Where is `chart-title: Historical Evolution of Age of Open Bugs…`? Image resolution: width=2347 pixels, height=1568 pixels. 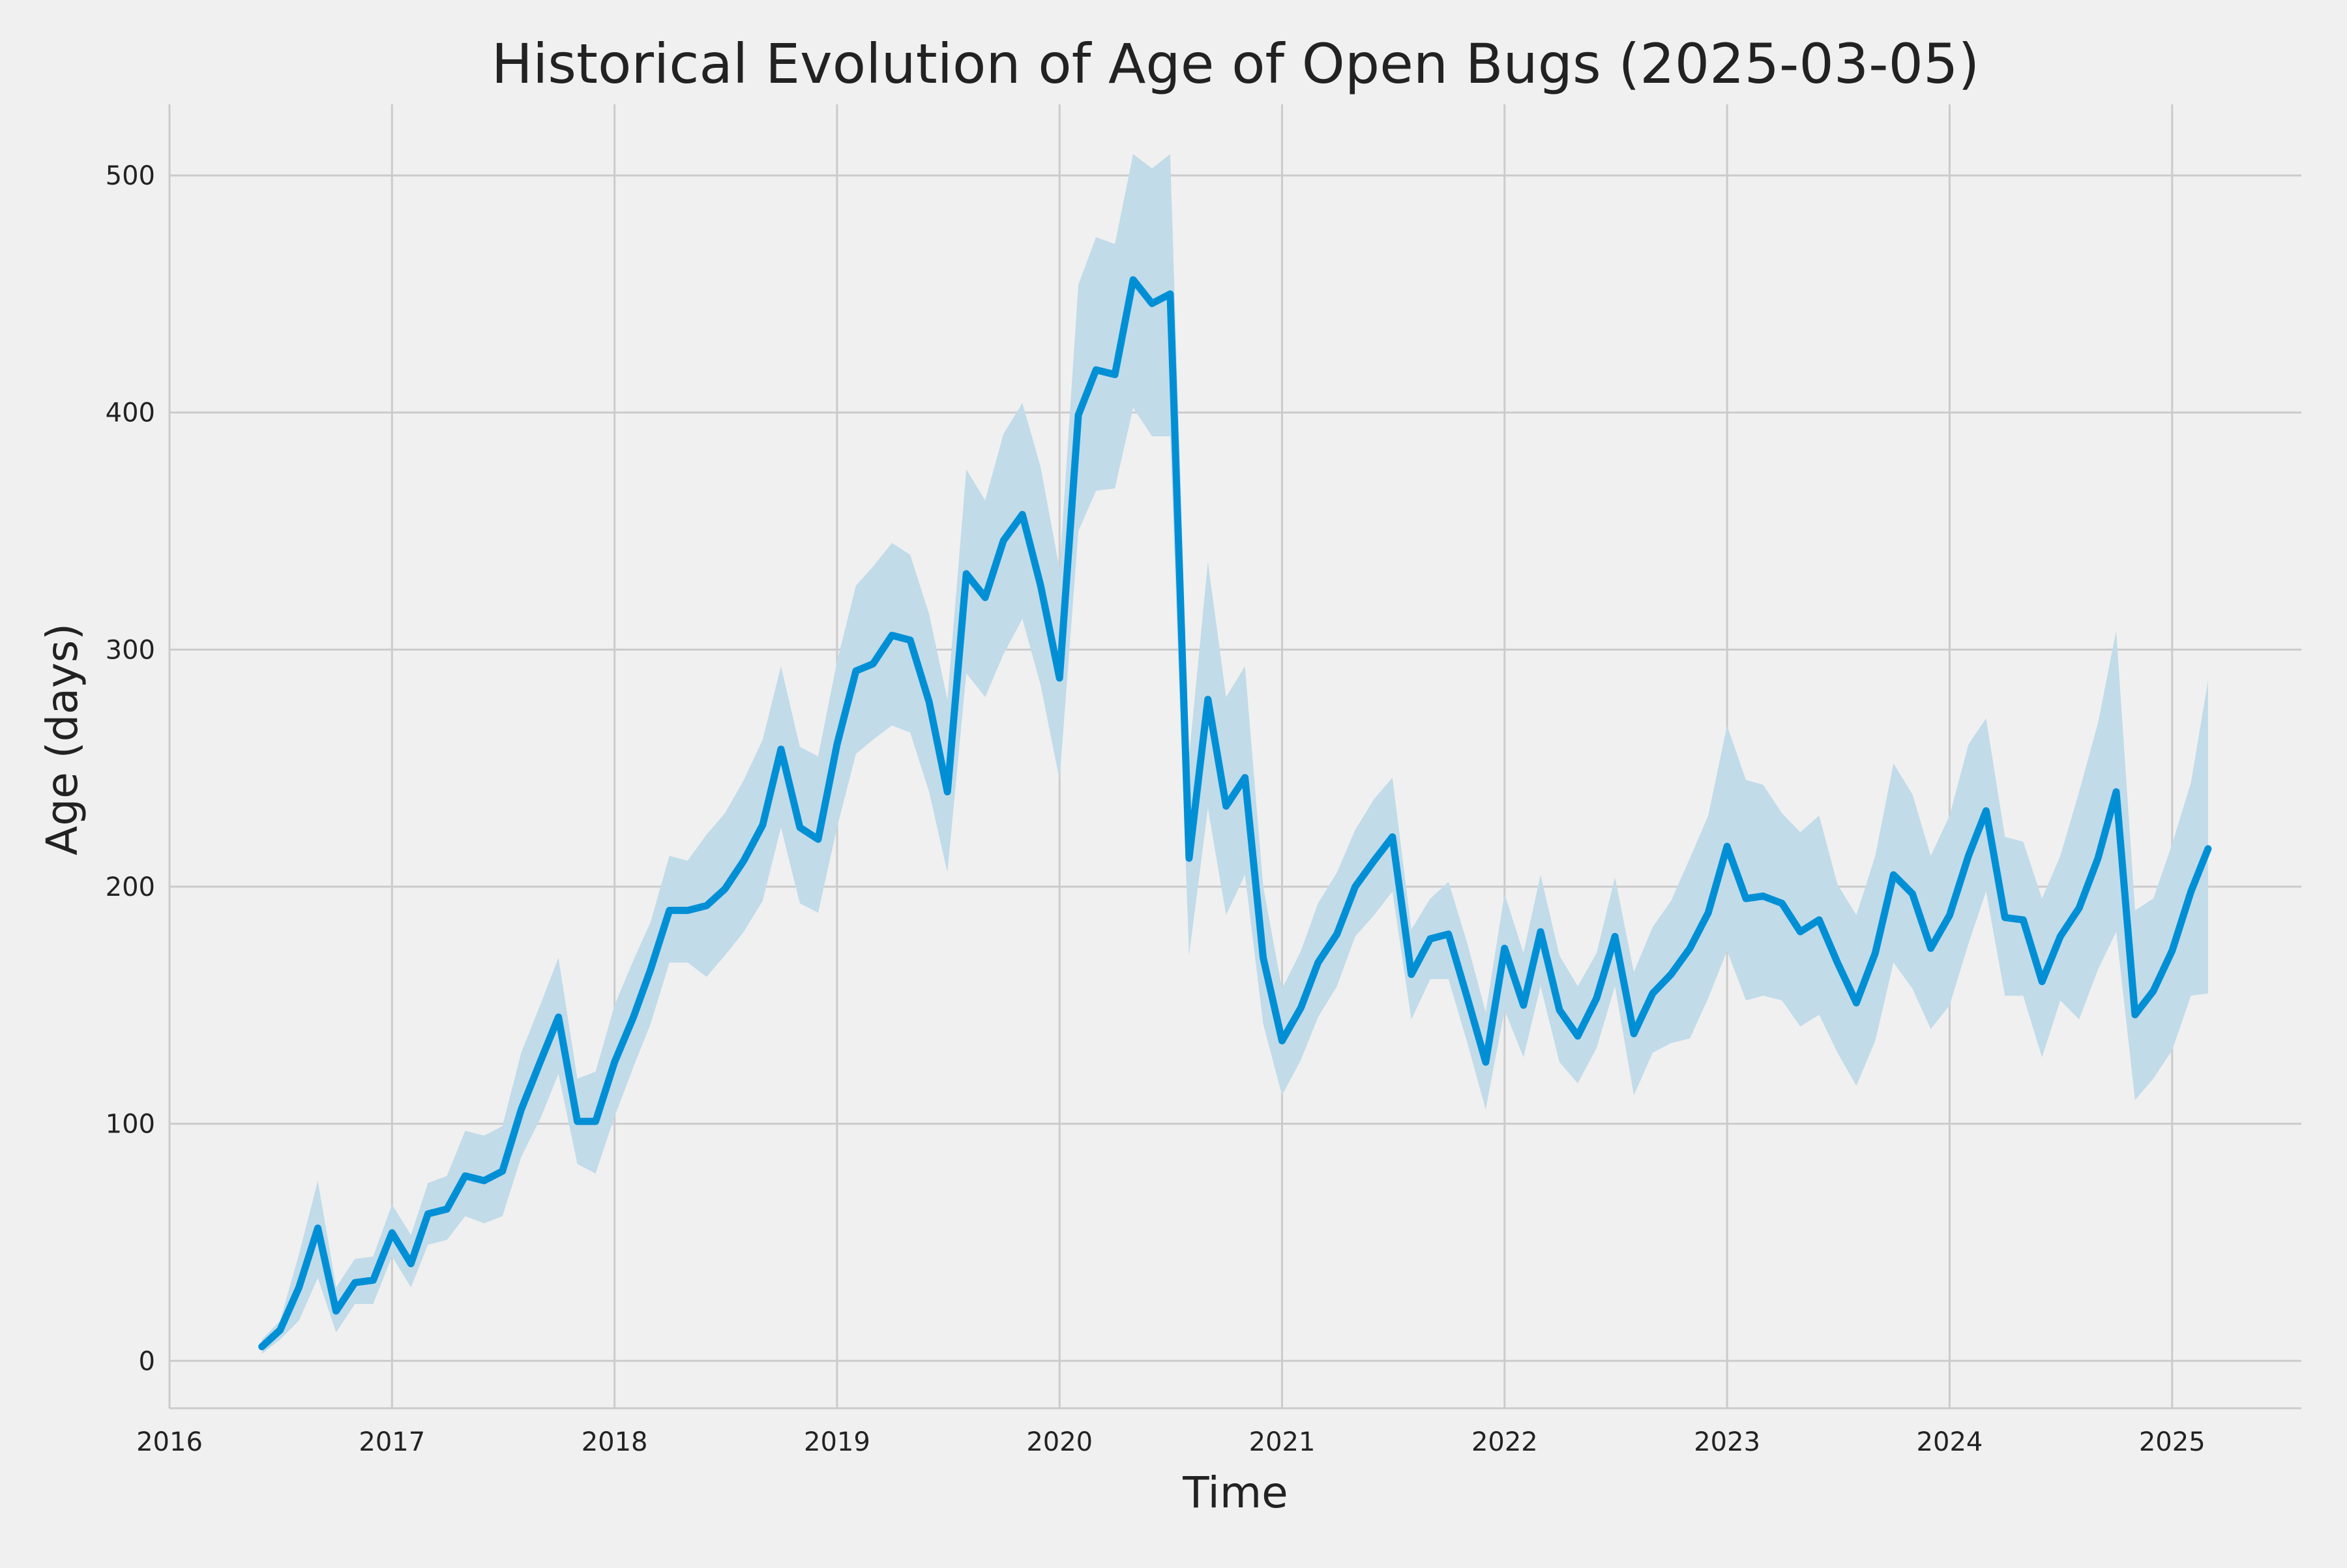
chart-title: Historical Evolution of Age of Open Bugs… is located at coordinates (1235, 64).